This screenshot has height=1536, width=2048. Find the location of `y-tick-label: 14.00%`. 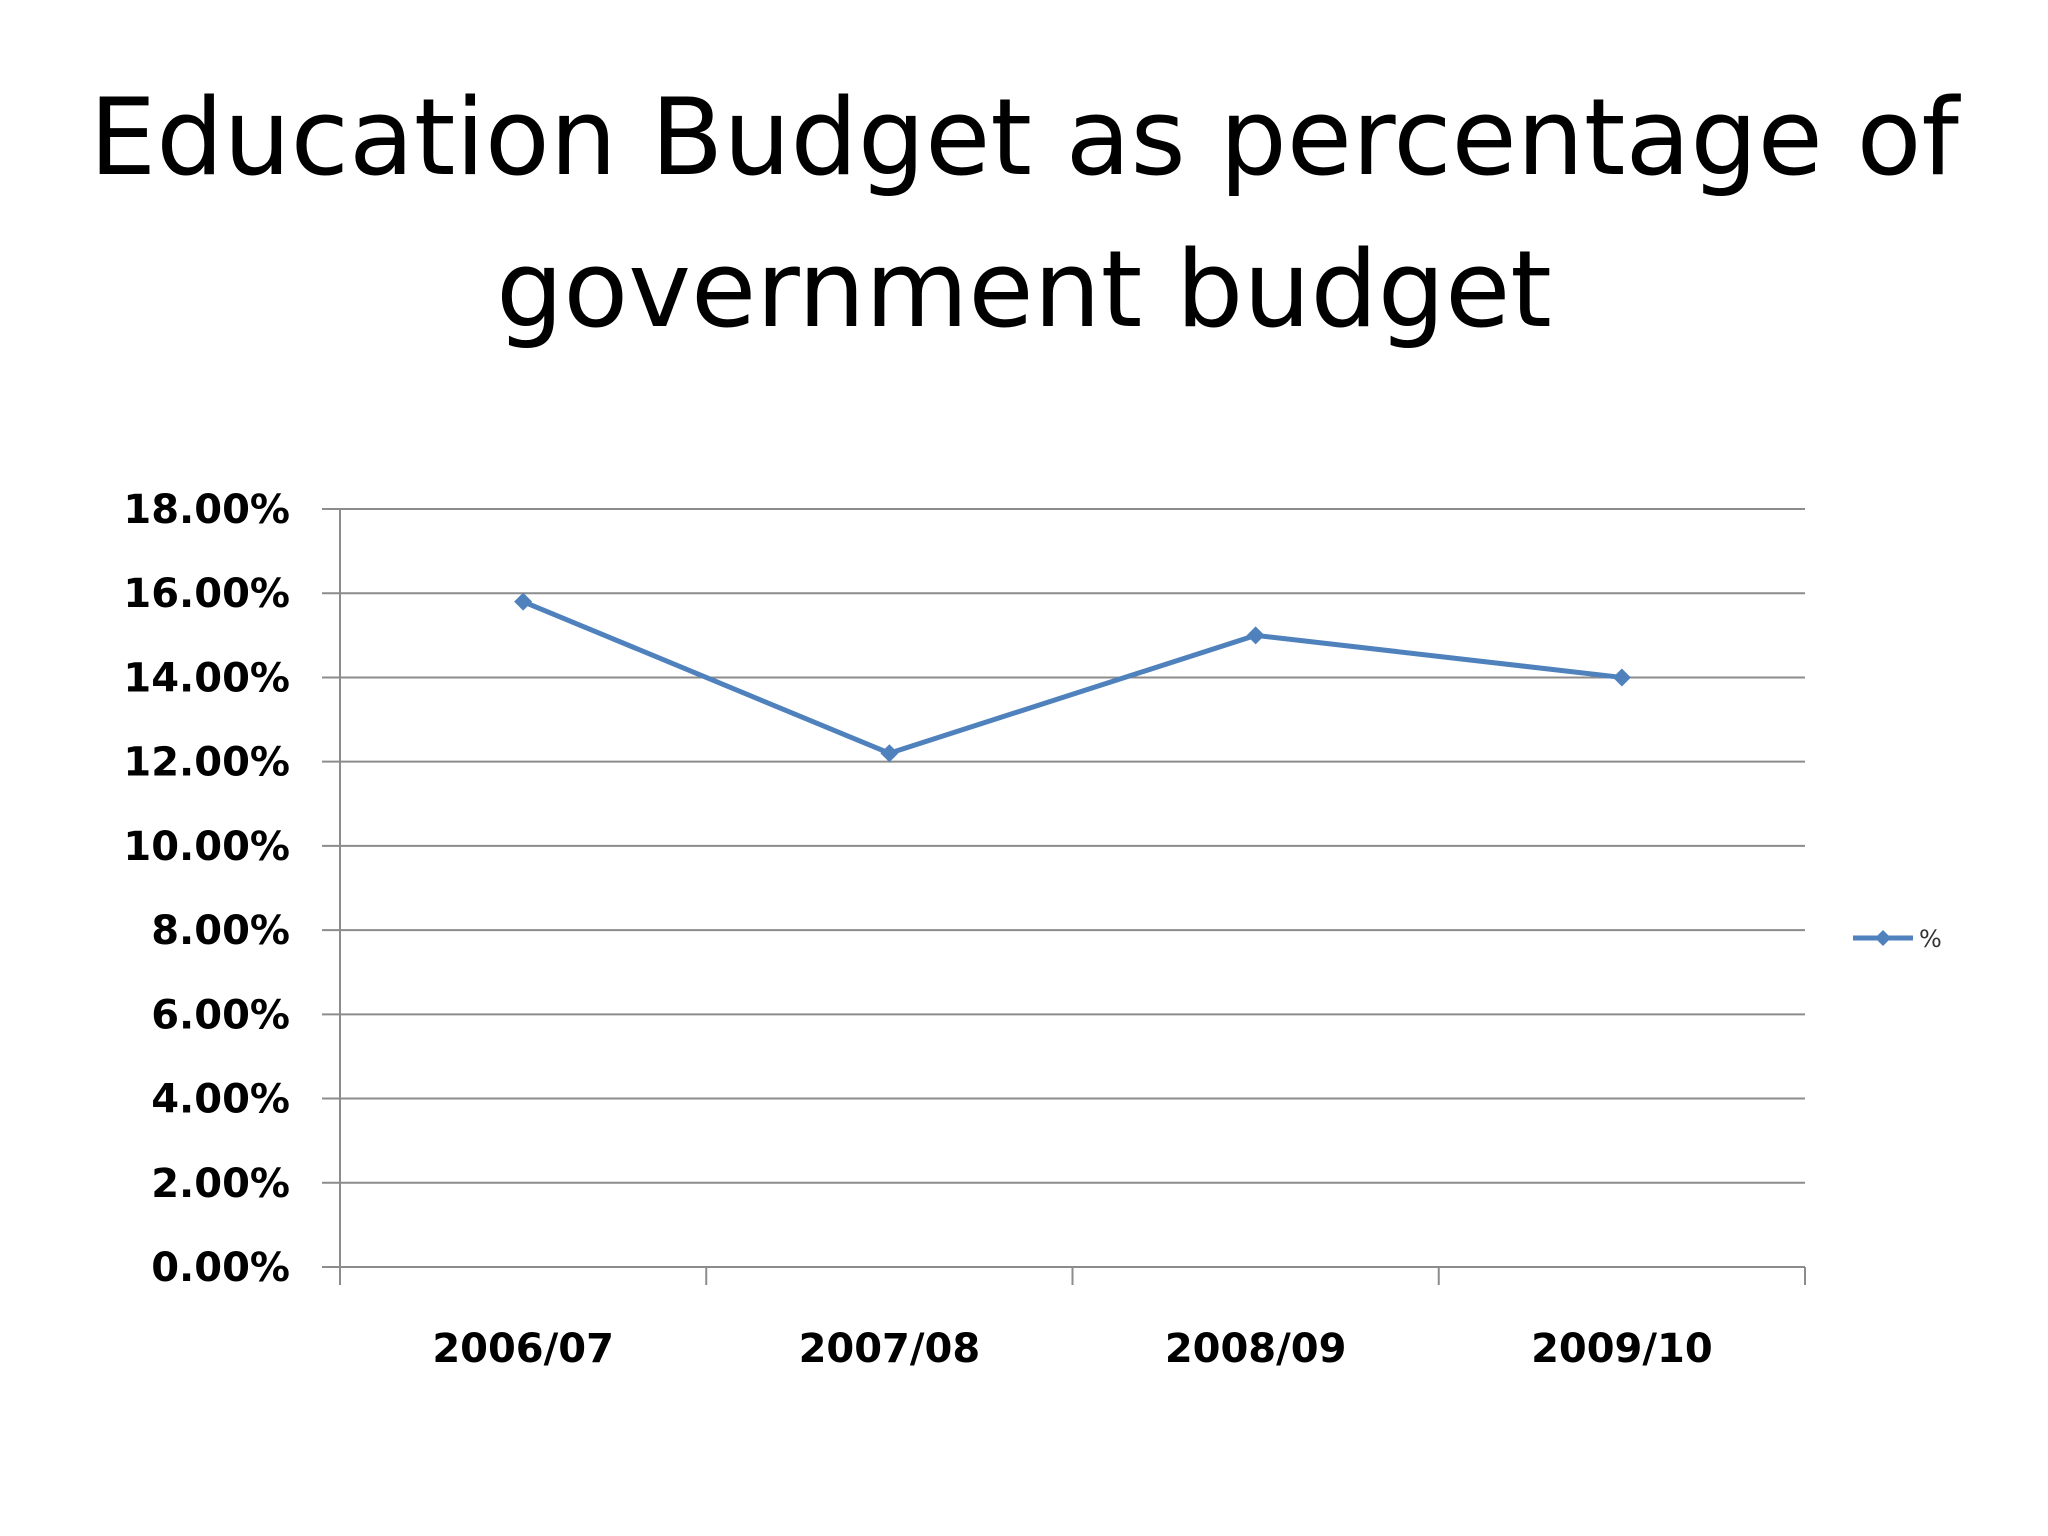

y-tick-label: 14.00% is located at coordinates (206, 678).